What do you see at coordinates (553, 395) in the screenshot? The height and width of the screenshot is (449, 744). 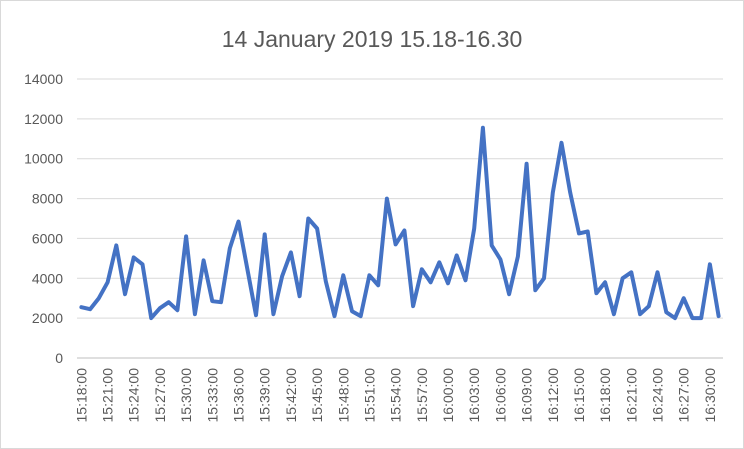 I see `x-tick-label: 16:12:00` at bounding box center [553, 395].